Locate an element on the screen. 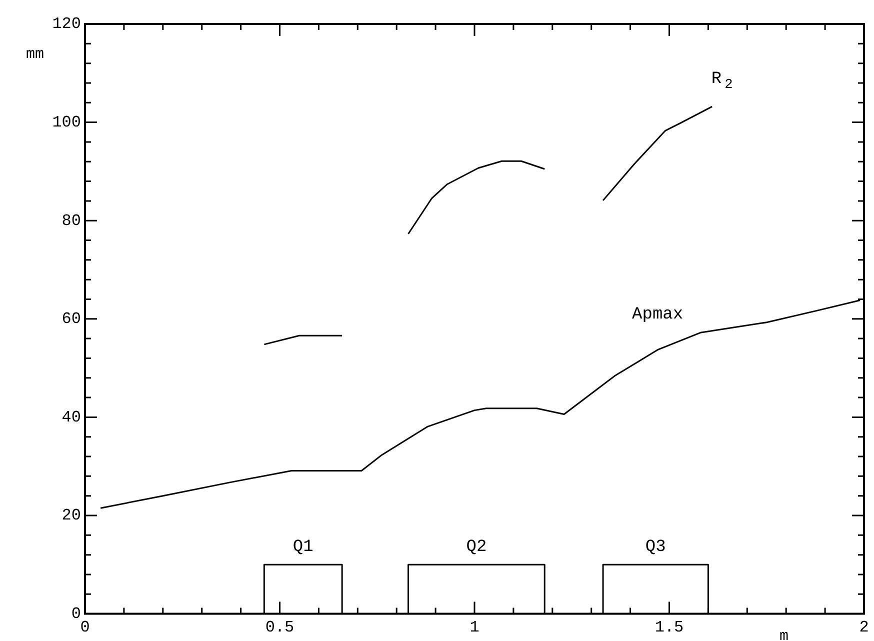  y-tick-label: 100 is located at coordinates (66, 123).